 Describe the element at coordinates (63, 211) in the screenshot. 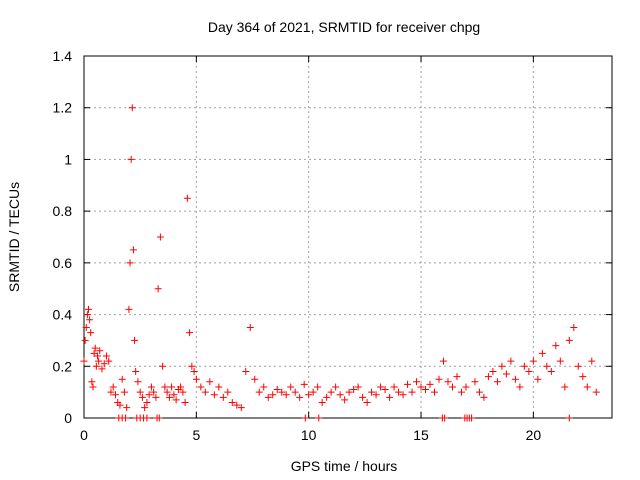

I see `y-tick-label: 0.8` at that location.